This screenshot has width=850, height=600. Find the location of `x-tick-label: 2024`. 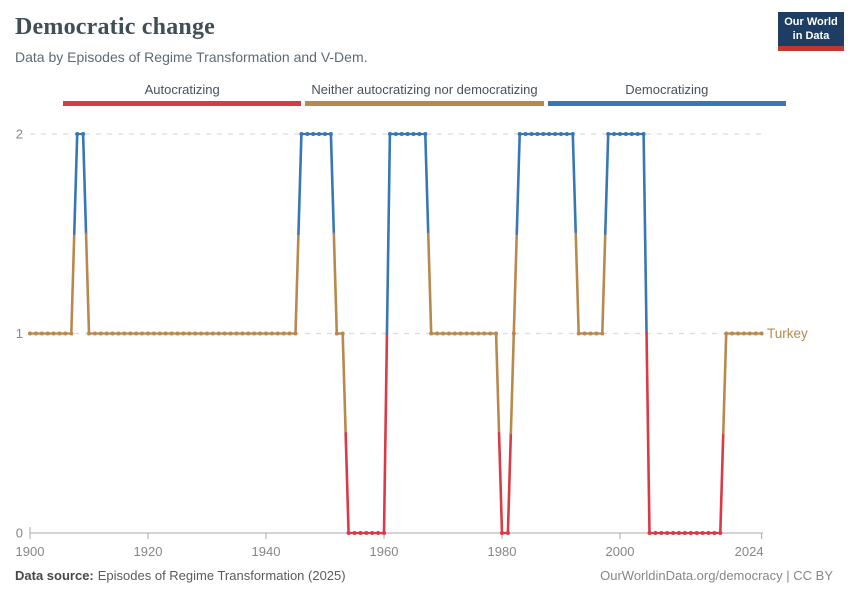

x-tick-label: 2024 is located at coordinates (749, 551).